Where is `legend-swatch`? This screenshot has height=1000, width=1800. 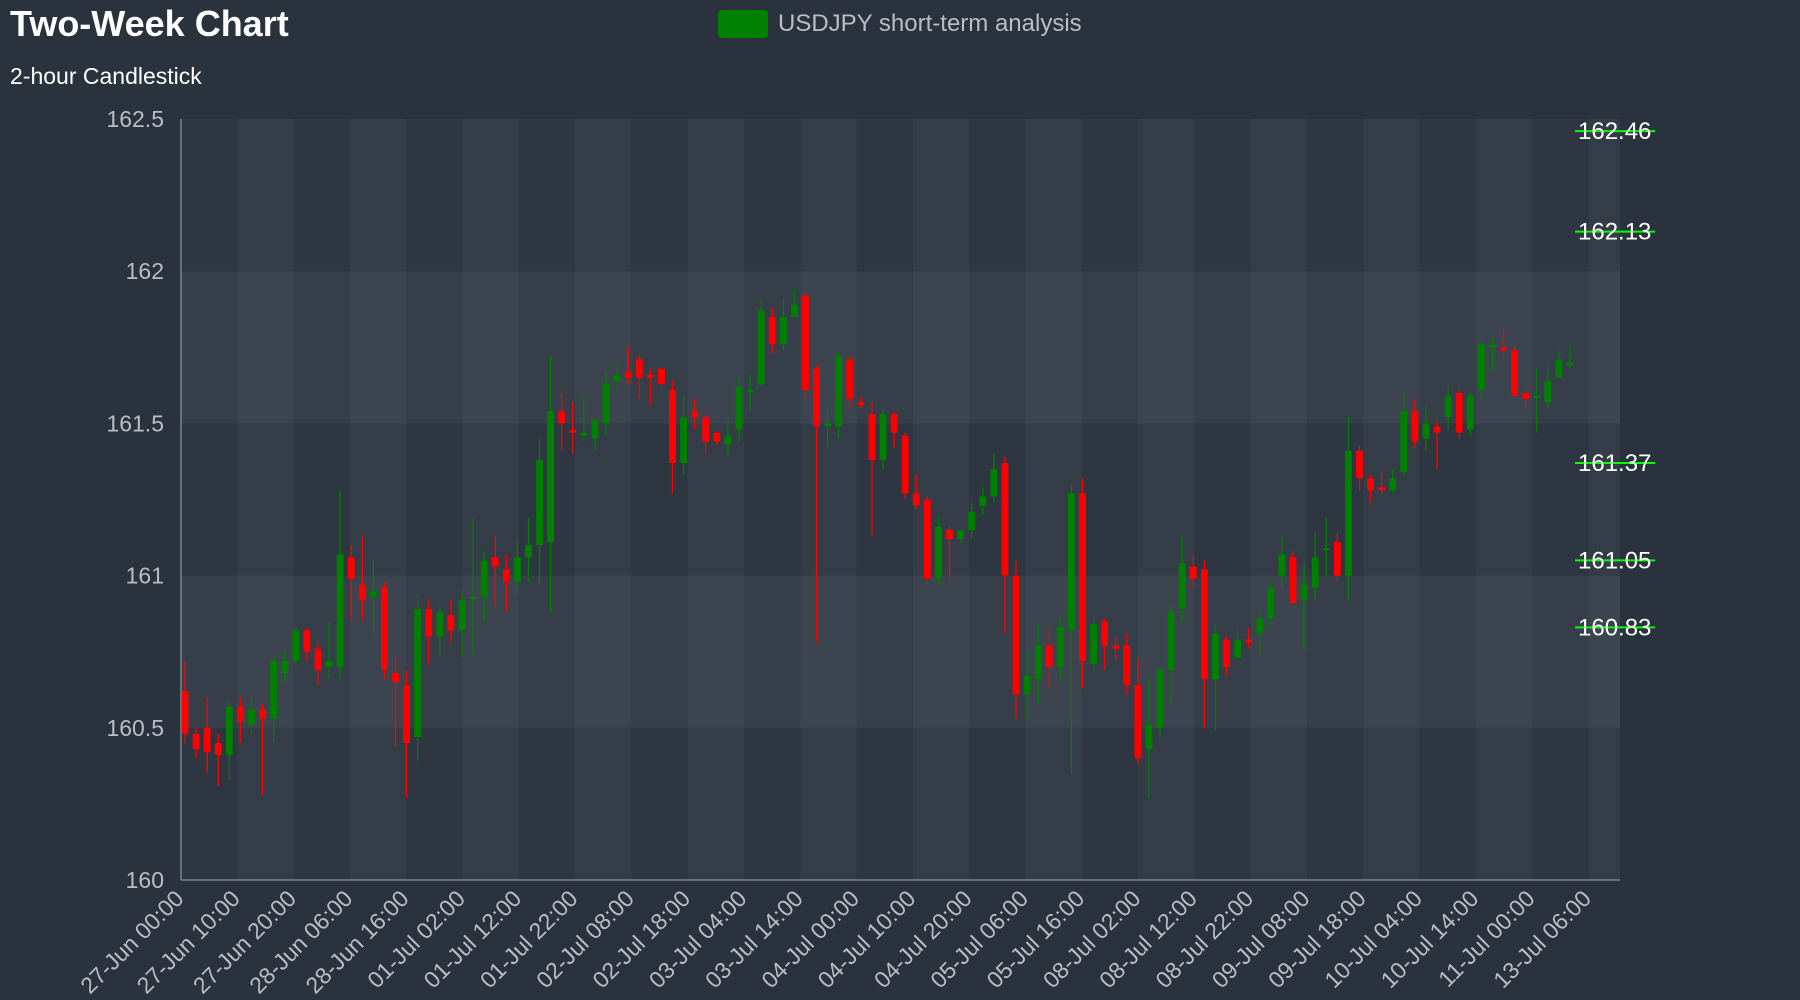 legend-swatch is located at coordinates (743, 24).